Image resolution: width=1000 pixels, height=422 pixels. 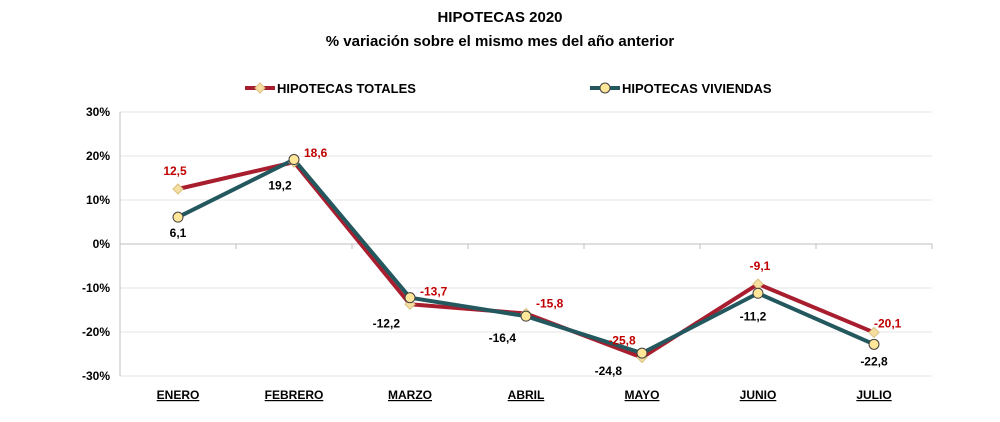 What do you see at coordinates (96, 332) in the screenshot?
I see `y-tick-label: -20%` at bounding box center [96, 332].